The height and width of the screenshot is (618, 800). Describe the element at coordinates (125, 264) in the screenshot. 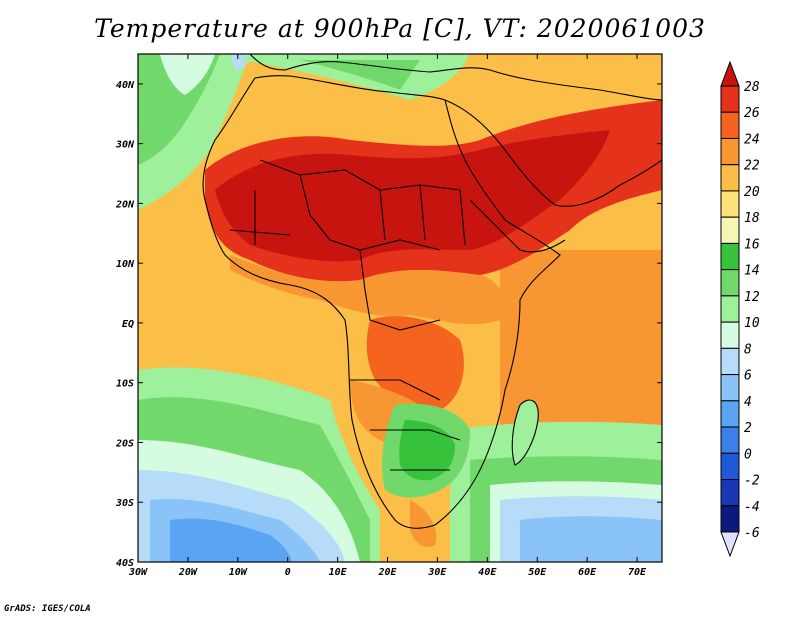

I see `lat-tick-label: 10N` at that location.